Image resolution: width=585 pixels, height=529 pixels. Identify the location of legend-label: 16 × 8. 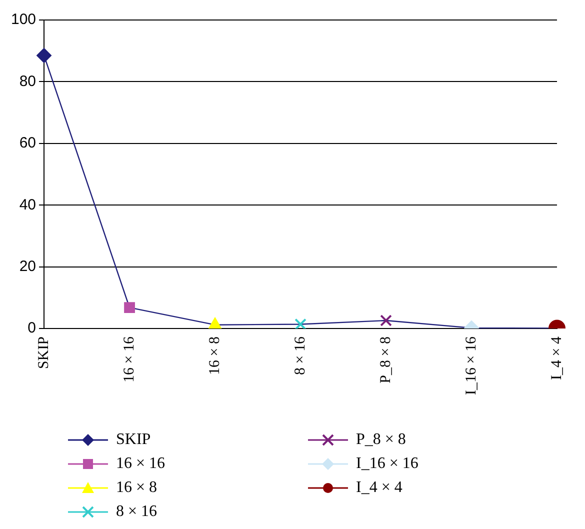
(137, 488).